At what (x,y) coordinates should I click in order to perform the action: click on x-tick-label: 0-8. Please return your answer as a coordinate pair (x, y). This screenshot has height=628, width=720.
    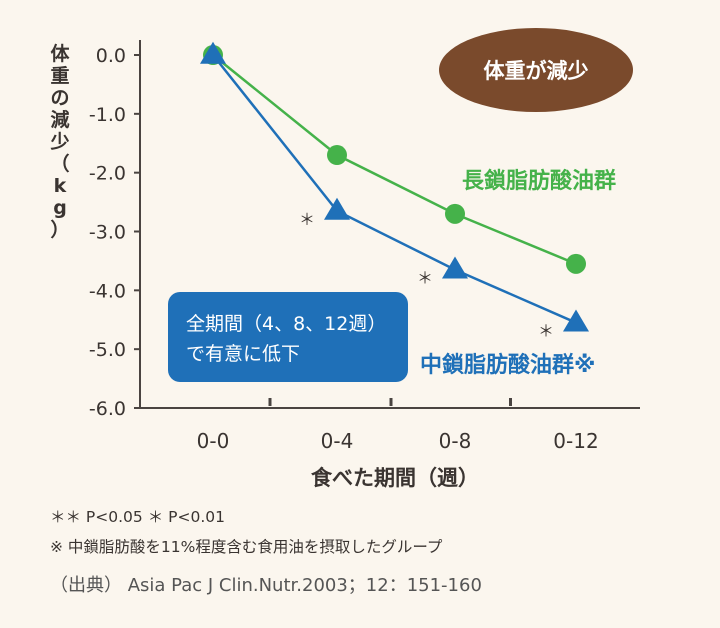
    Looking at the image, I should click on (455, 441).